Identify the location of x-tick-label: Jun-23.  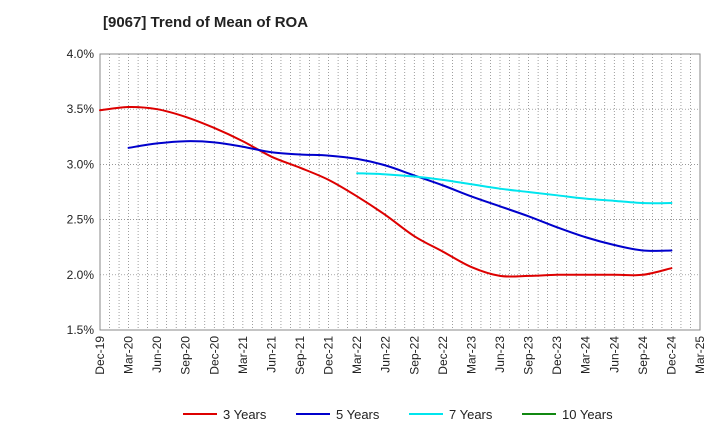
(500, 354).